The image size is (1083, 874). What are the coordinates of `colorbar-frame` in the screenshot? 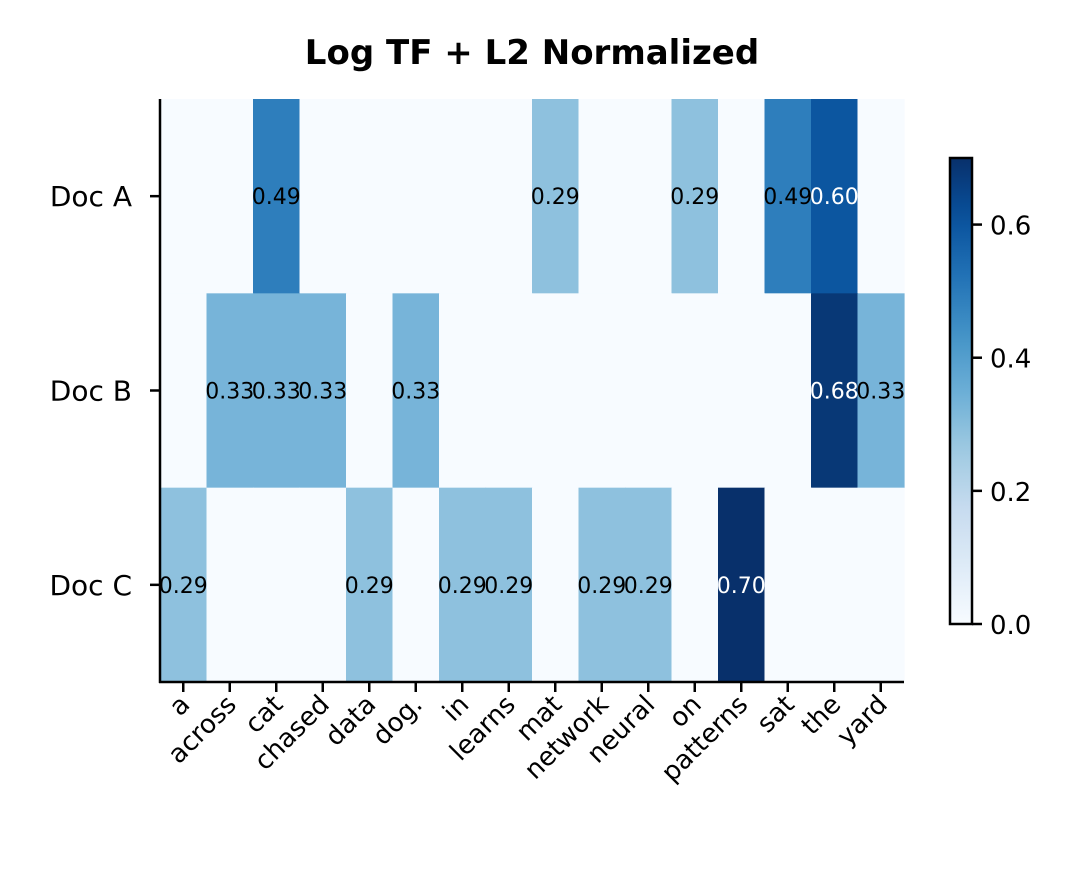 It's located at (961, 391).